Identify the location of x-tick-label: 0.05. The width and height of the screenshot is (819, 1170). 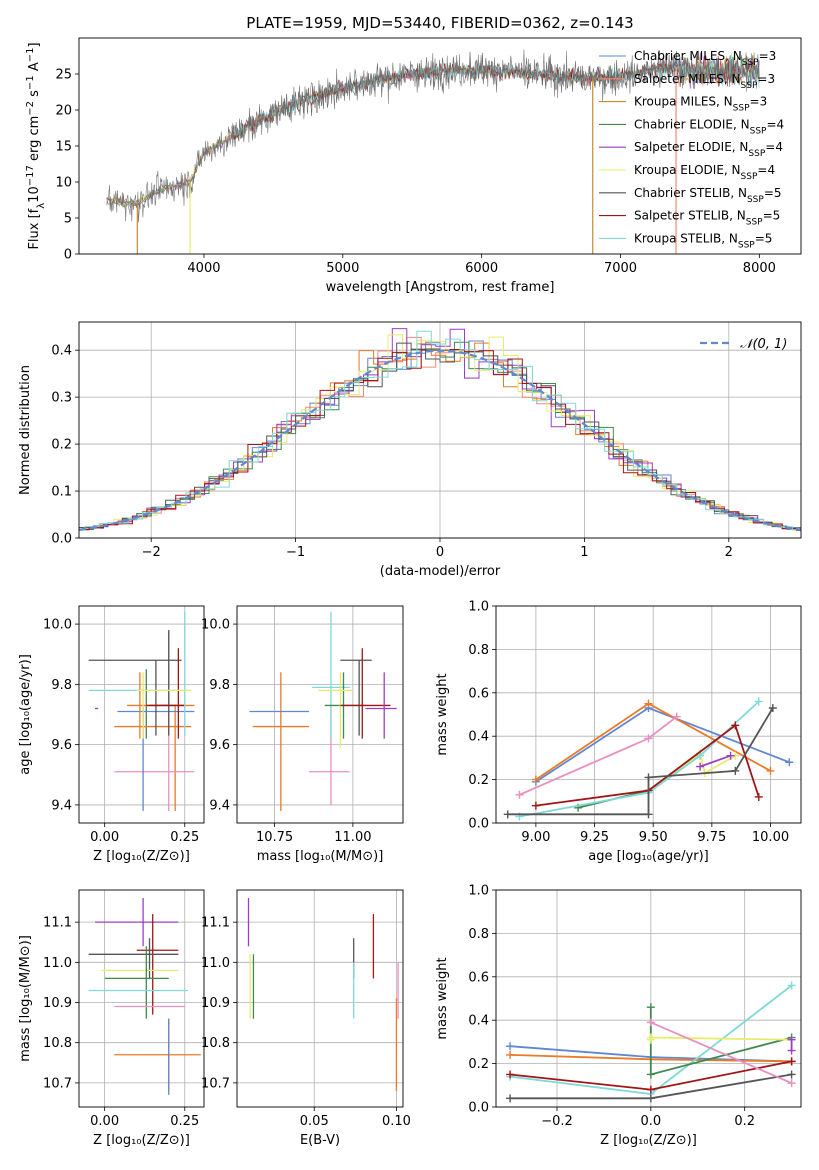
(314, 1121).